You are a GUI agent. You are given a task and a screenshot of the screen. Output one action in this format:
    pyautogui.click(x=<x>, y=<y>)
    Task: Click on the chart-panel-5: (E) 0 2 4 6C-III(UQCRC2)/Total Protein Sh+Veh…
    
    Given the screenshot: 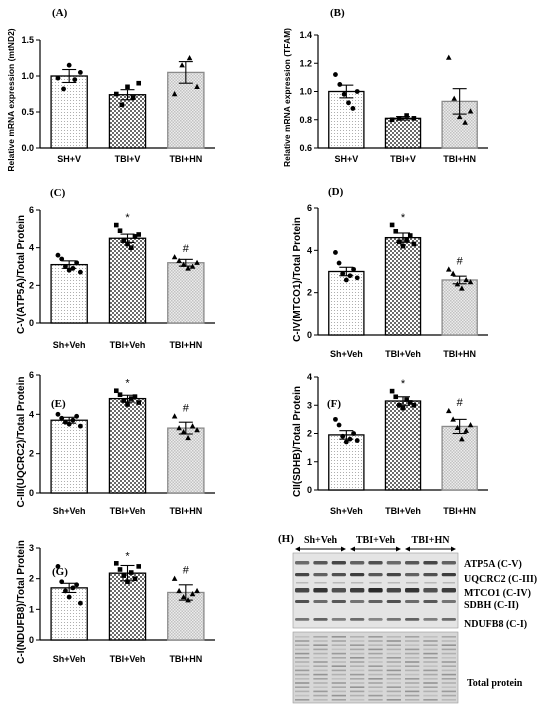 What is the action you would take?
    pyautogui.click(x=115, y=443)
    